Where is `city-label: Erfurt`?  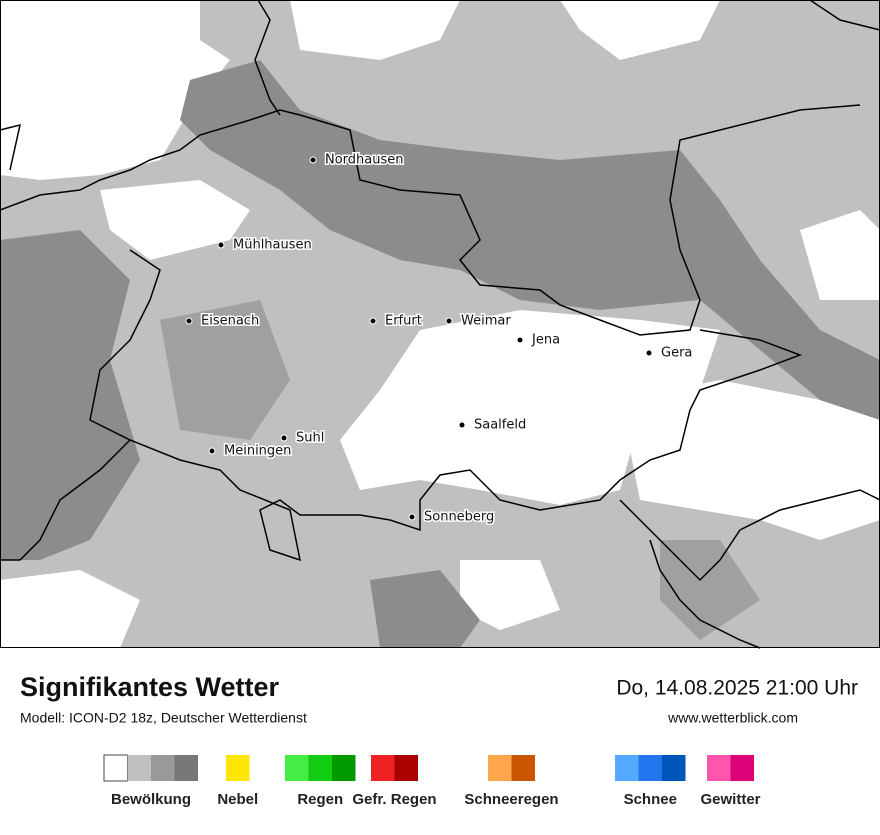
city-label: Erfurt is located at coordinates (403, 321).